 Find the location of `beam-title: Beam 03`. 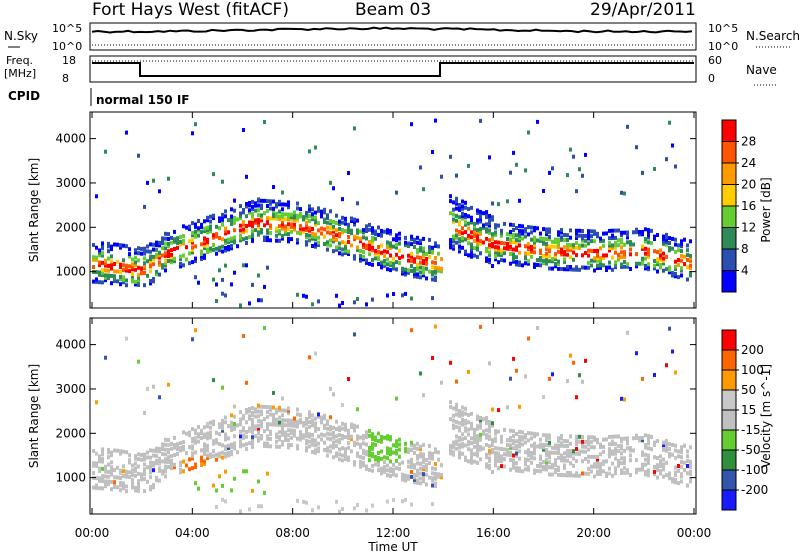

beam-title: Beam 03 is located at coordinates (393, 10).